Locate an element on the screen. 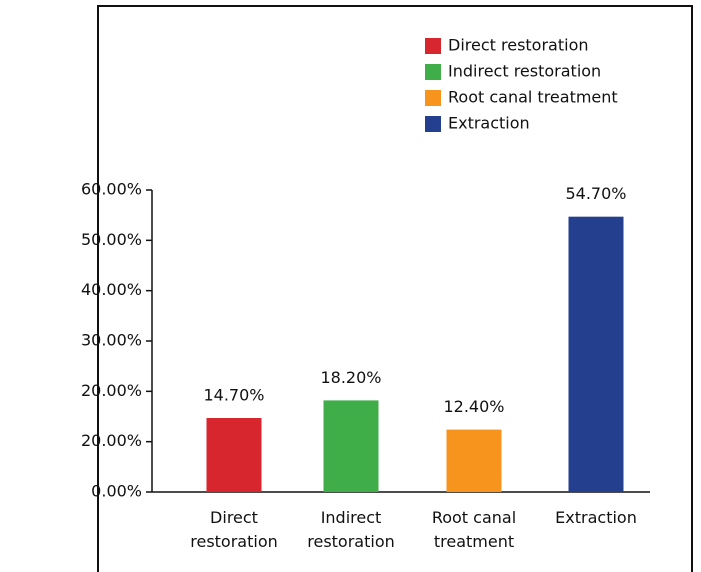 This screenshot has width=701, height=572. legend-label: Direct restoration is located at coordinates (518, 45).